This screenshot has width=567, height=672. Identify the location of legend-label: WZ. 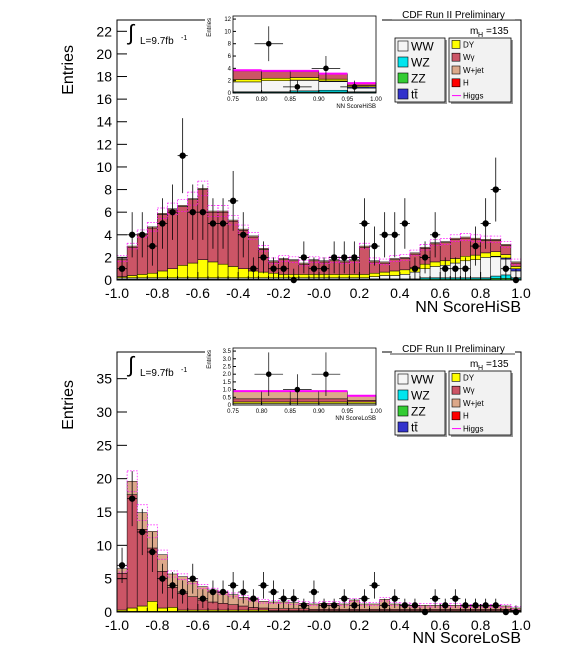
(420, 62).